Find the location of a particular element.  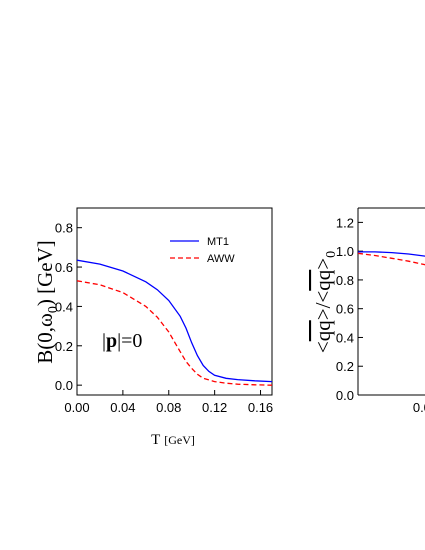

chart-right: 0.05 0.0 0.2 0.4 0.6 0.8 1.0 1.2 <qq>/<qq>0 is located at coordinates (368, 311).